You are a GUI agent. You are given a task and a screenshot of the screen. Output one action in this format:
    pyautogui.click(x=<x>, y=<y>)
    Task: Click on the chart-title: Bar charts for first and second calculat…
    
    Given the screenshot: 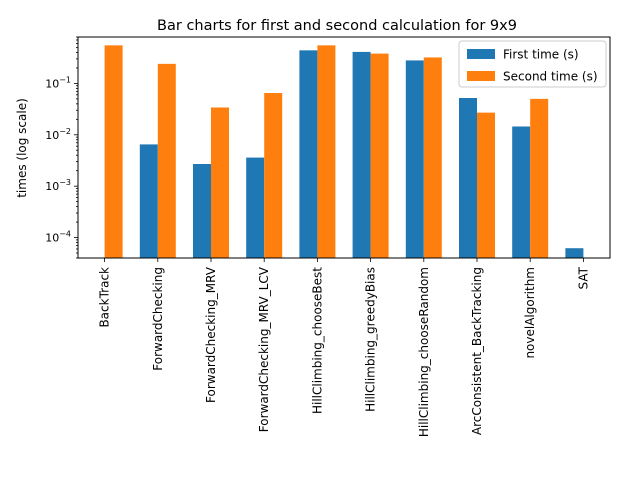 What is the action you would take?
    pyautogui.click(x=337, y=26)
    